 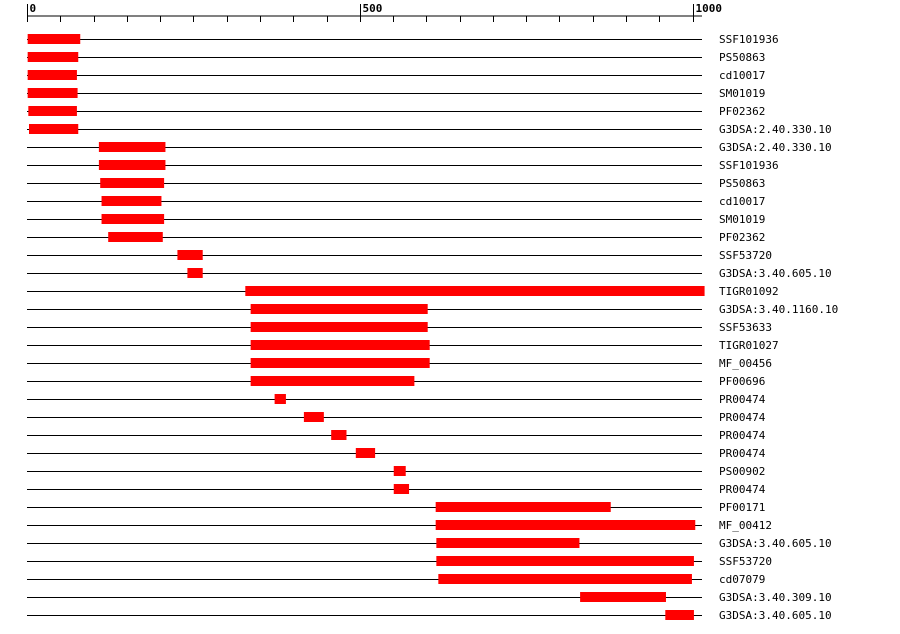 I want to click on domain-label: G3DSA:3.40.309.10, so click(x=775, y=597).